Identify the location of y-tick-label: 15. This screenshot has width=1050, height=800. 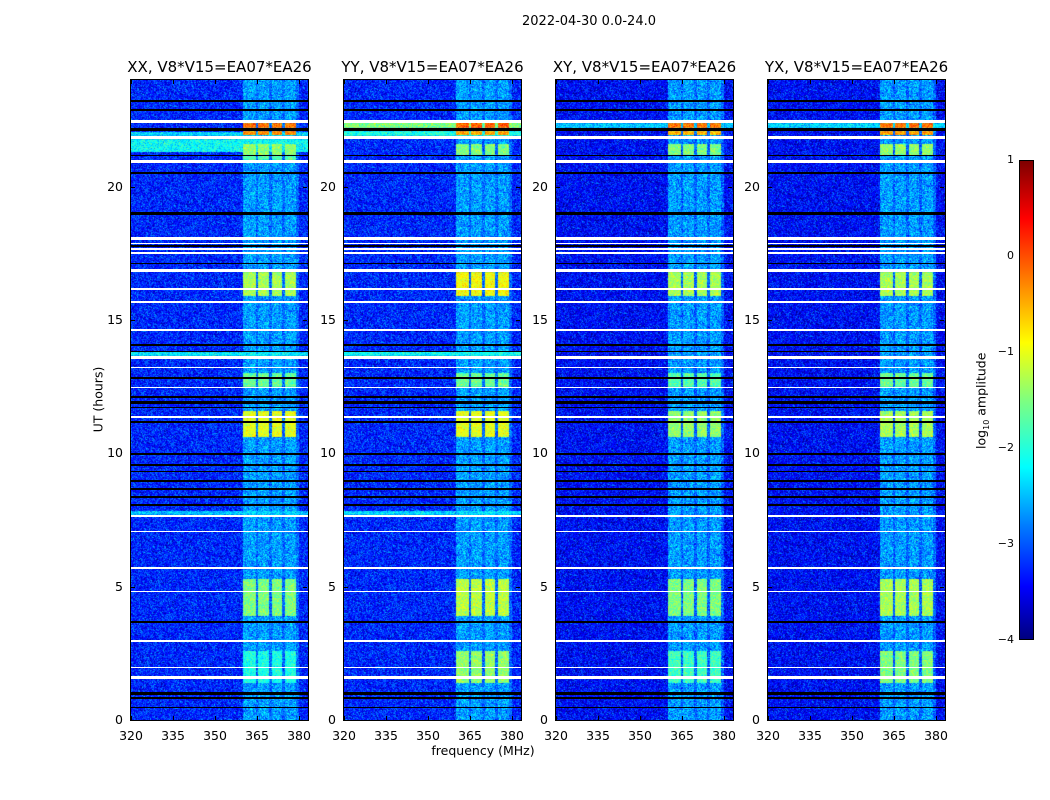
(328, 319).